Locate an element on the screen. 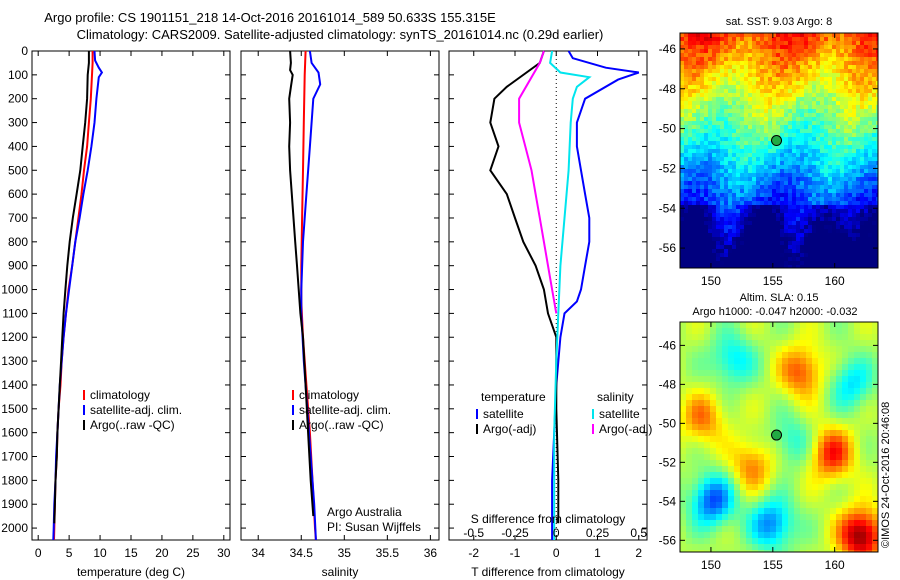 Image resolution: width=900 pixels, height=580 pixels. x2-tick-label: -0.25 is located at coordinates (515, 533).